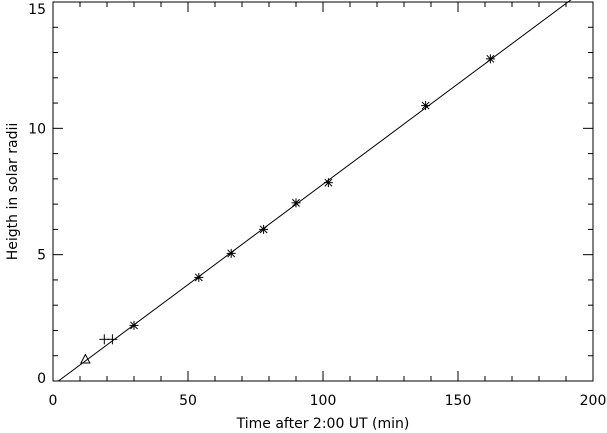 The height and width of the screenshot is (433, 607). What do you see at coordinates (112, 339) in the screenshot?
I see `data-point-plus` at bounding box center [112, 339].